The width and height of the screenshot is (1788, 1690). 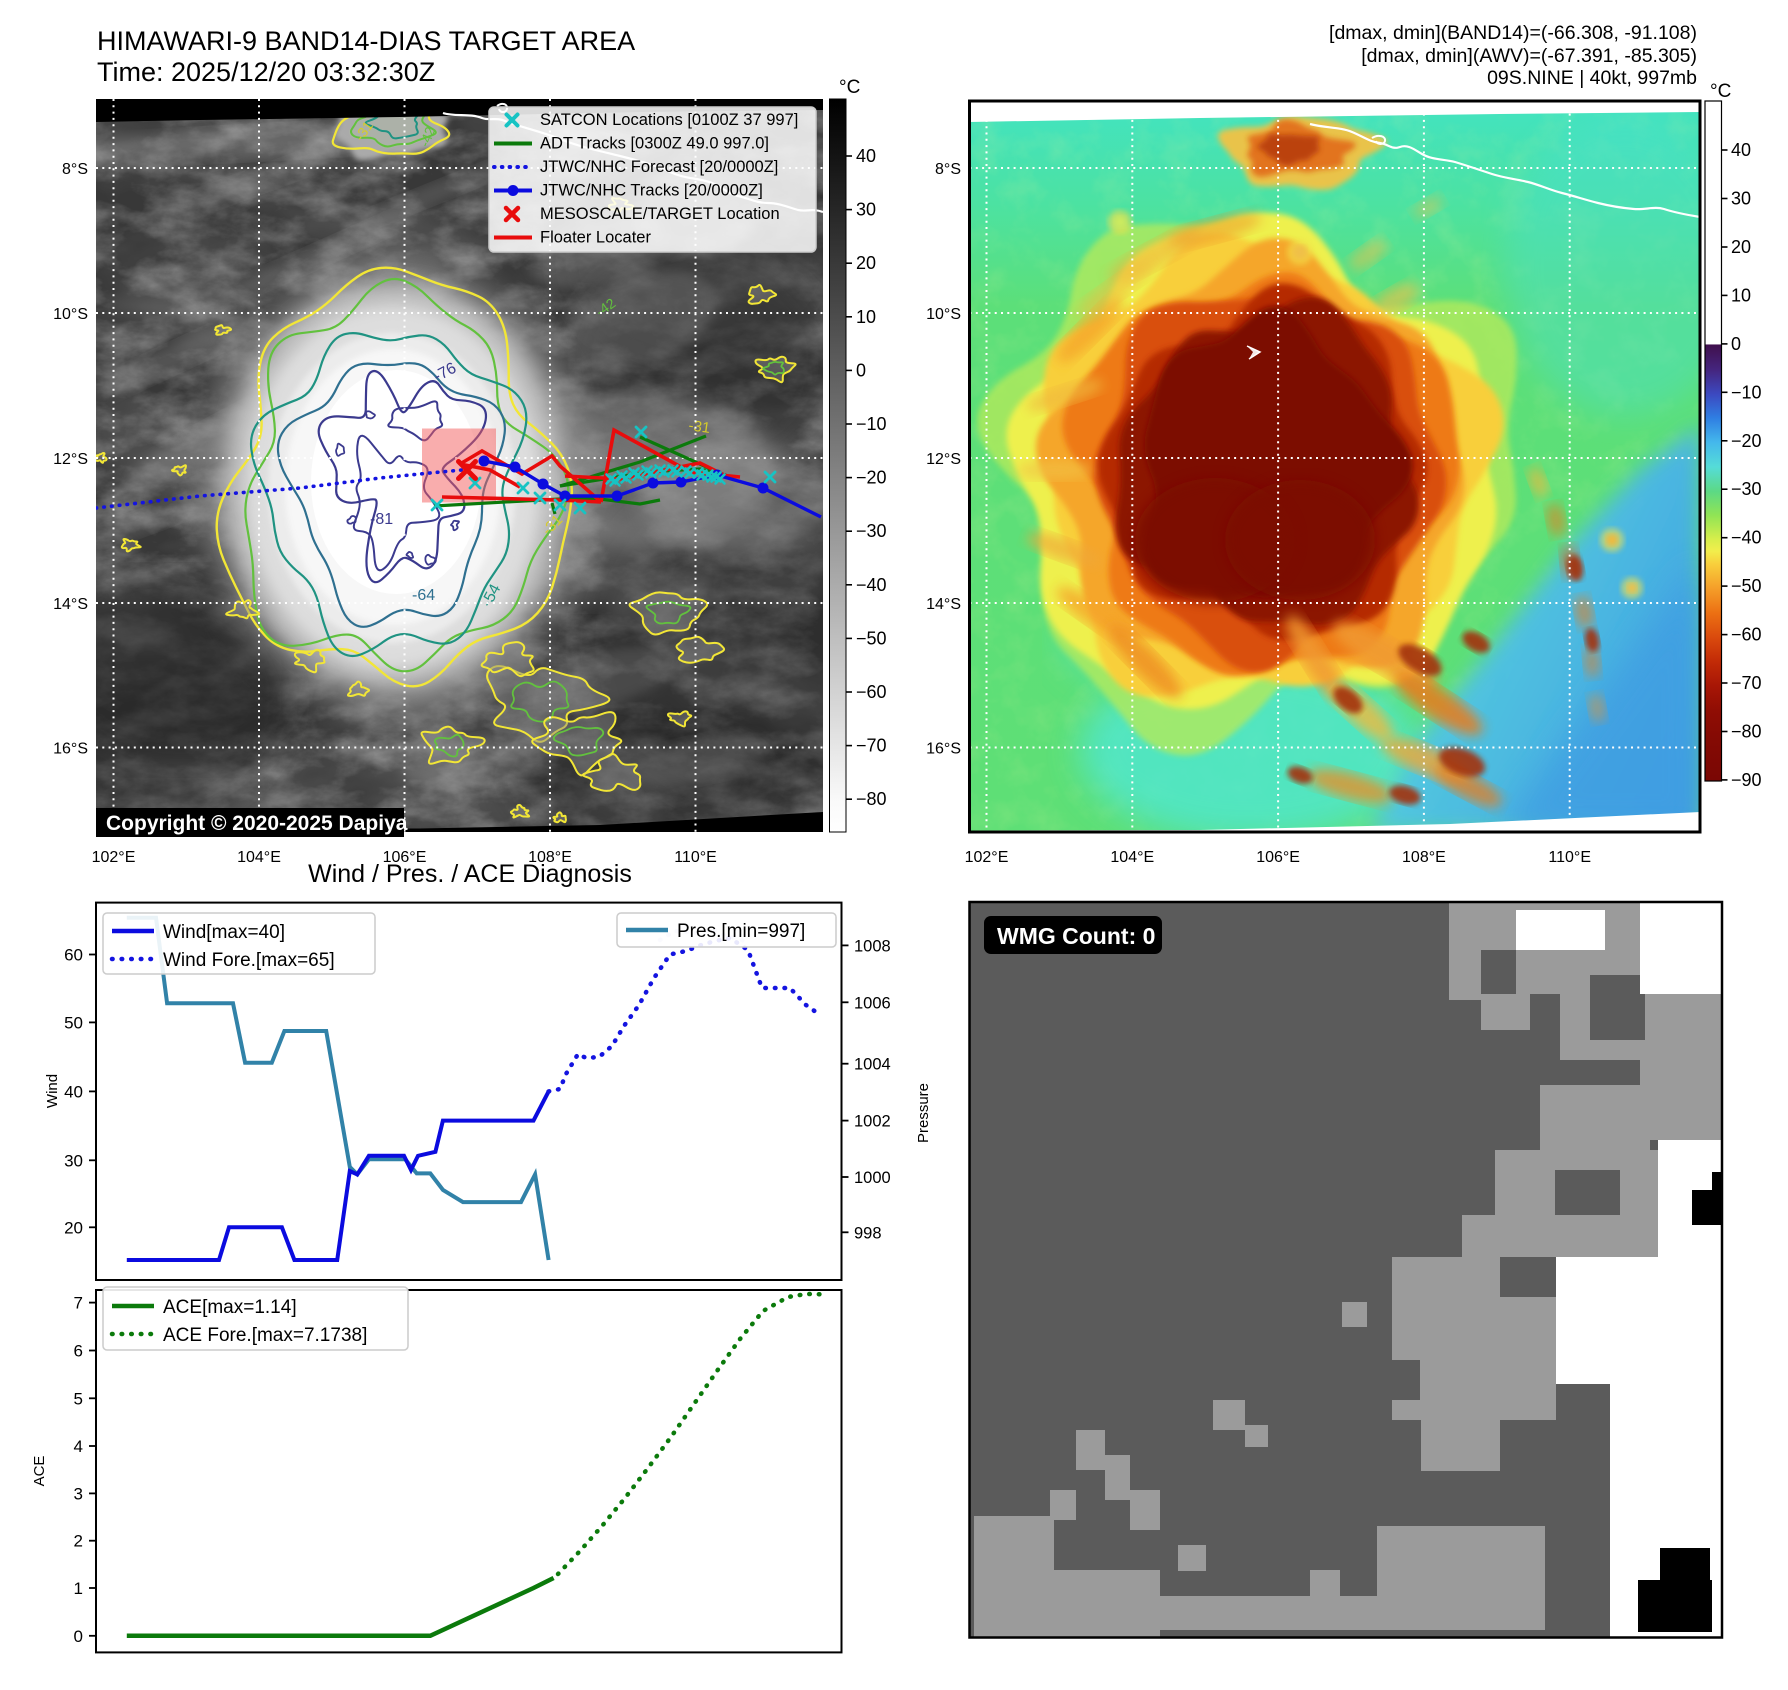 What do you see at coordinates (699, 427) in the screenshot?
I see `svg-text: -31` at bounding box center [699, 427].